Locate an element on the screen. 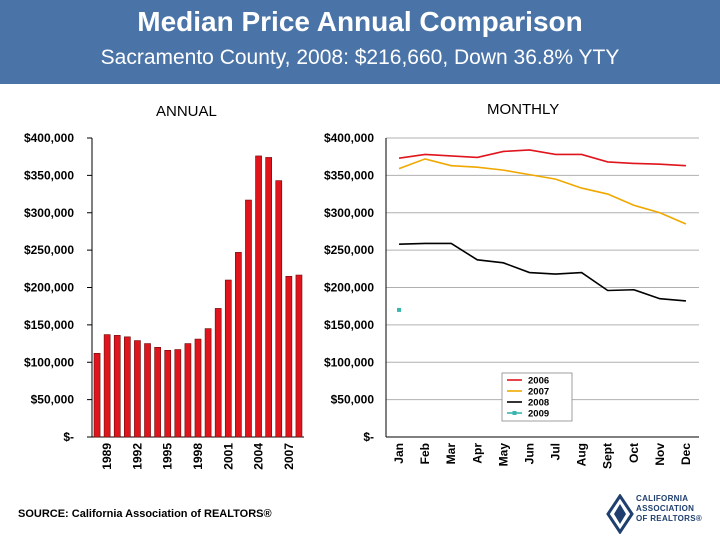 This screenshot has height=540, width=720. x-tick-label: Dec is located at coordinates (686, 454).